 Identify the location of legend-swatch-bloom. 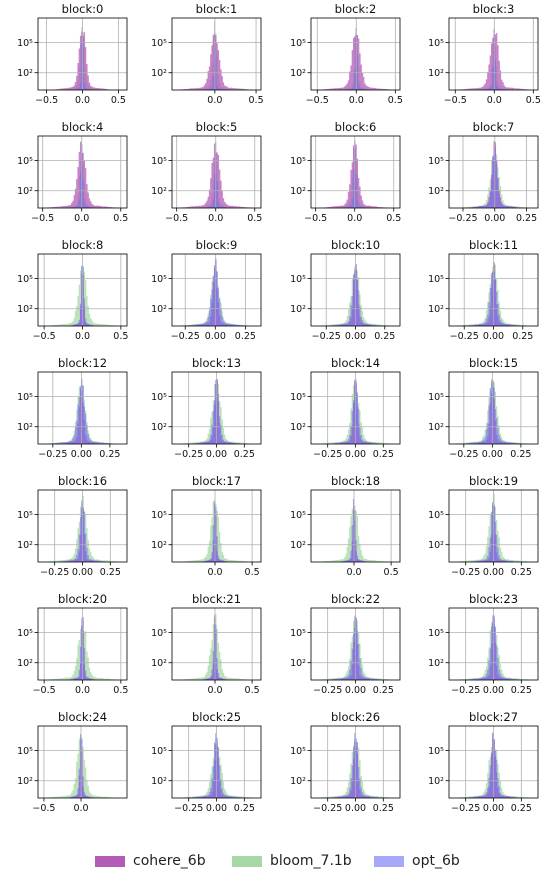
(247, 861).